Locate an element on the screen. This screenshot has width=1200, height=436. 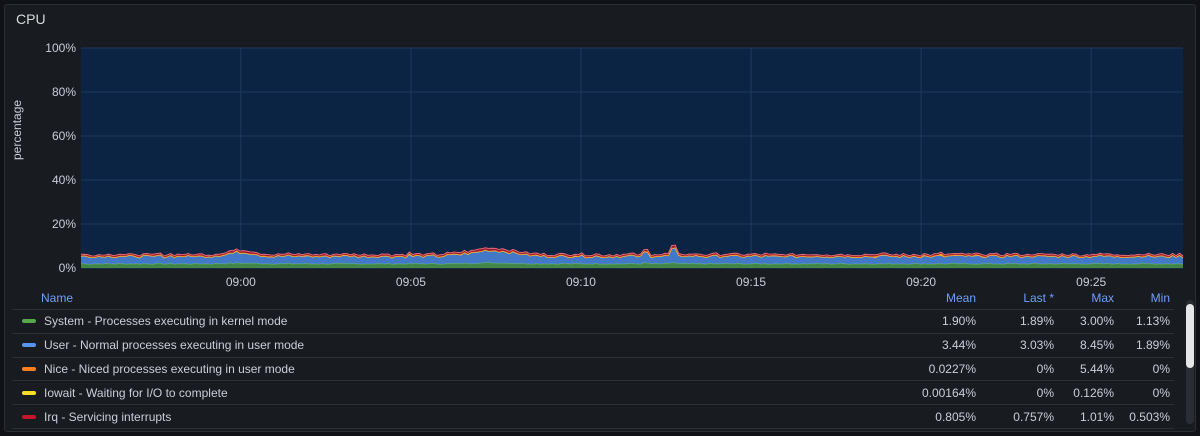
legend-scrollbar-thumb is located at coordinates (1190, 336).